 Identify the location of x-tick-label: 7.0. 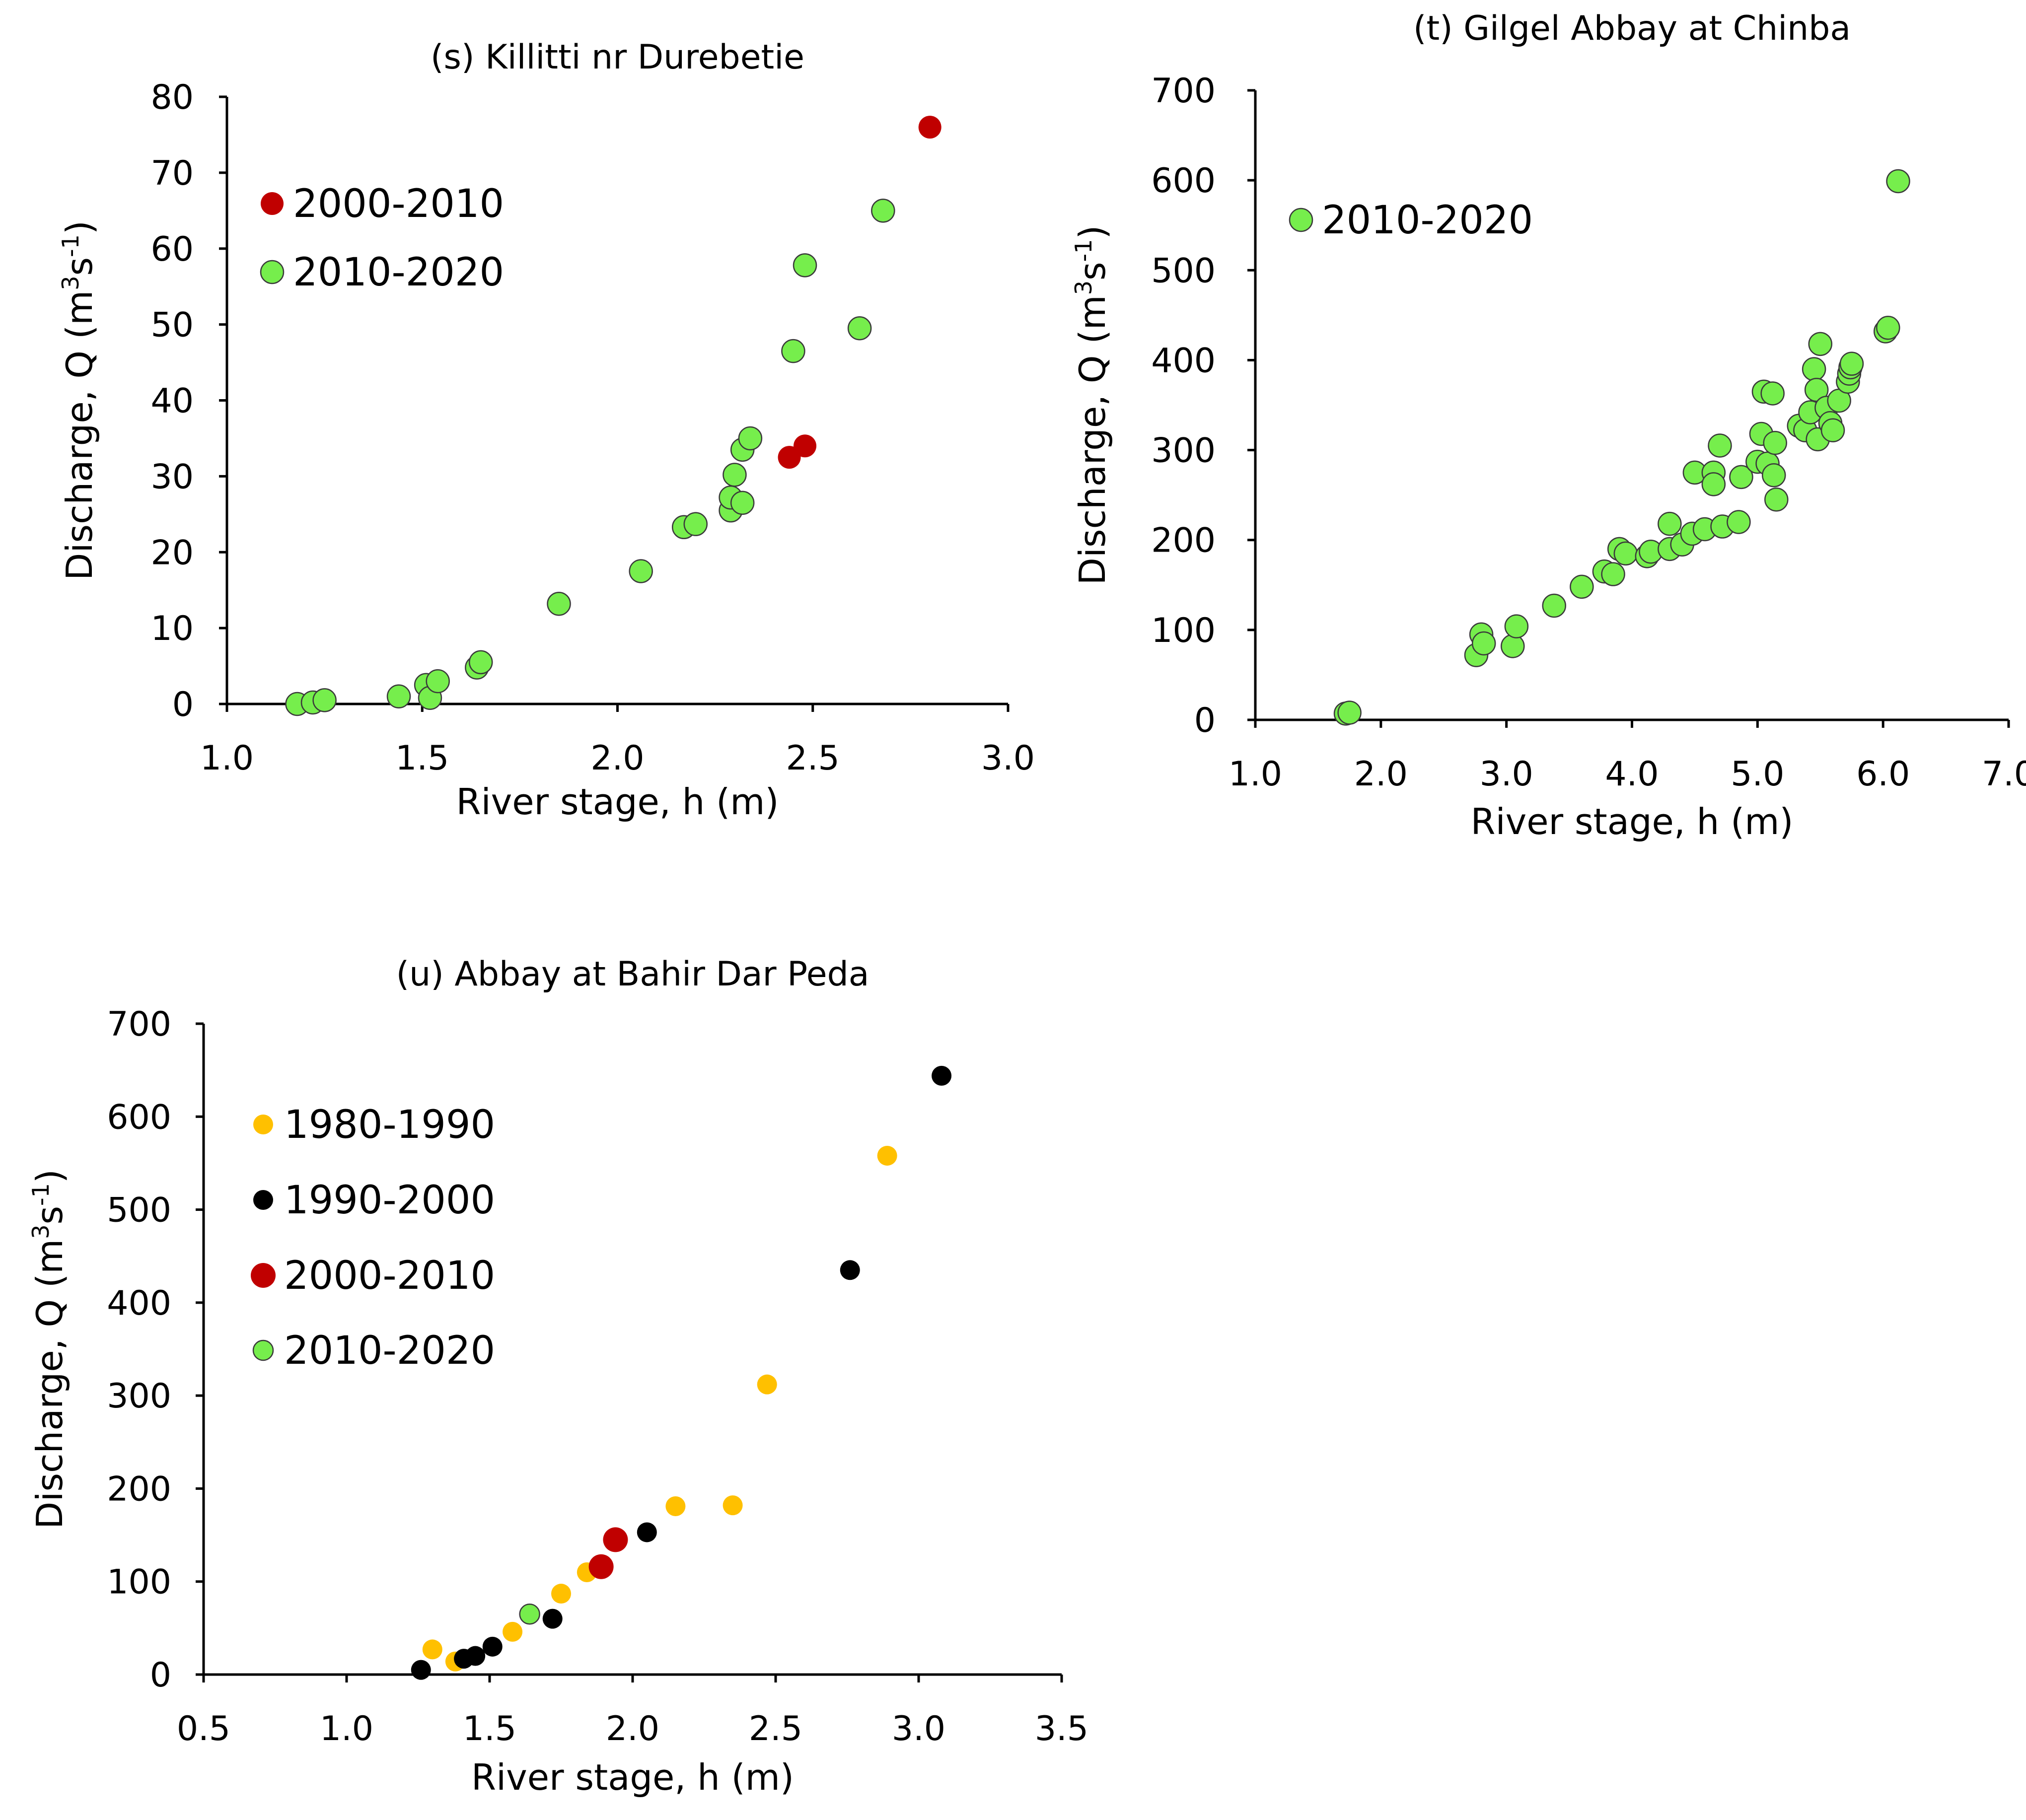
(2004, 774).